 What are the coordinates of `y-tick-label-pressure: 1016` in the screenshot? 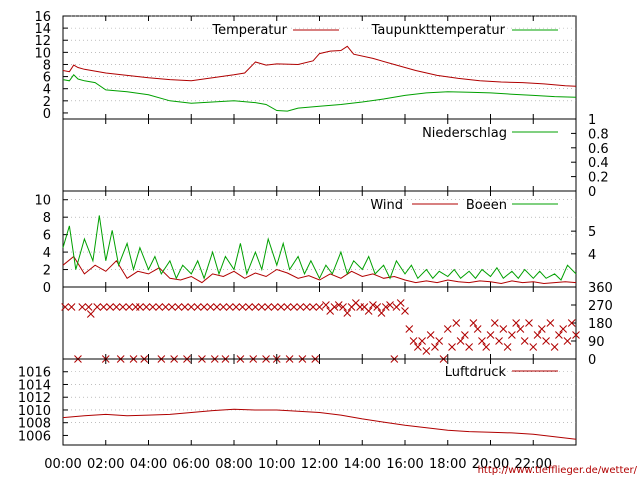 It's located at (34, 373).